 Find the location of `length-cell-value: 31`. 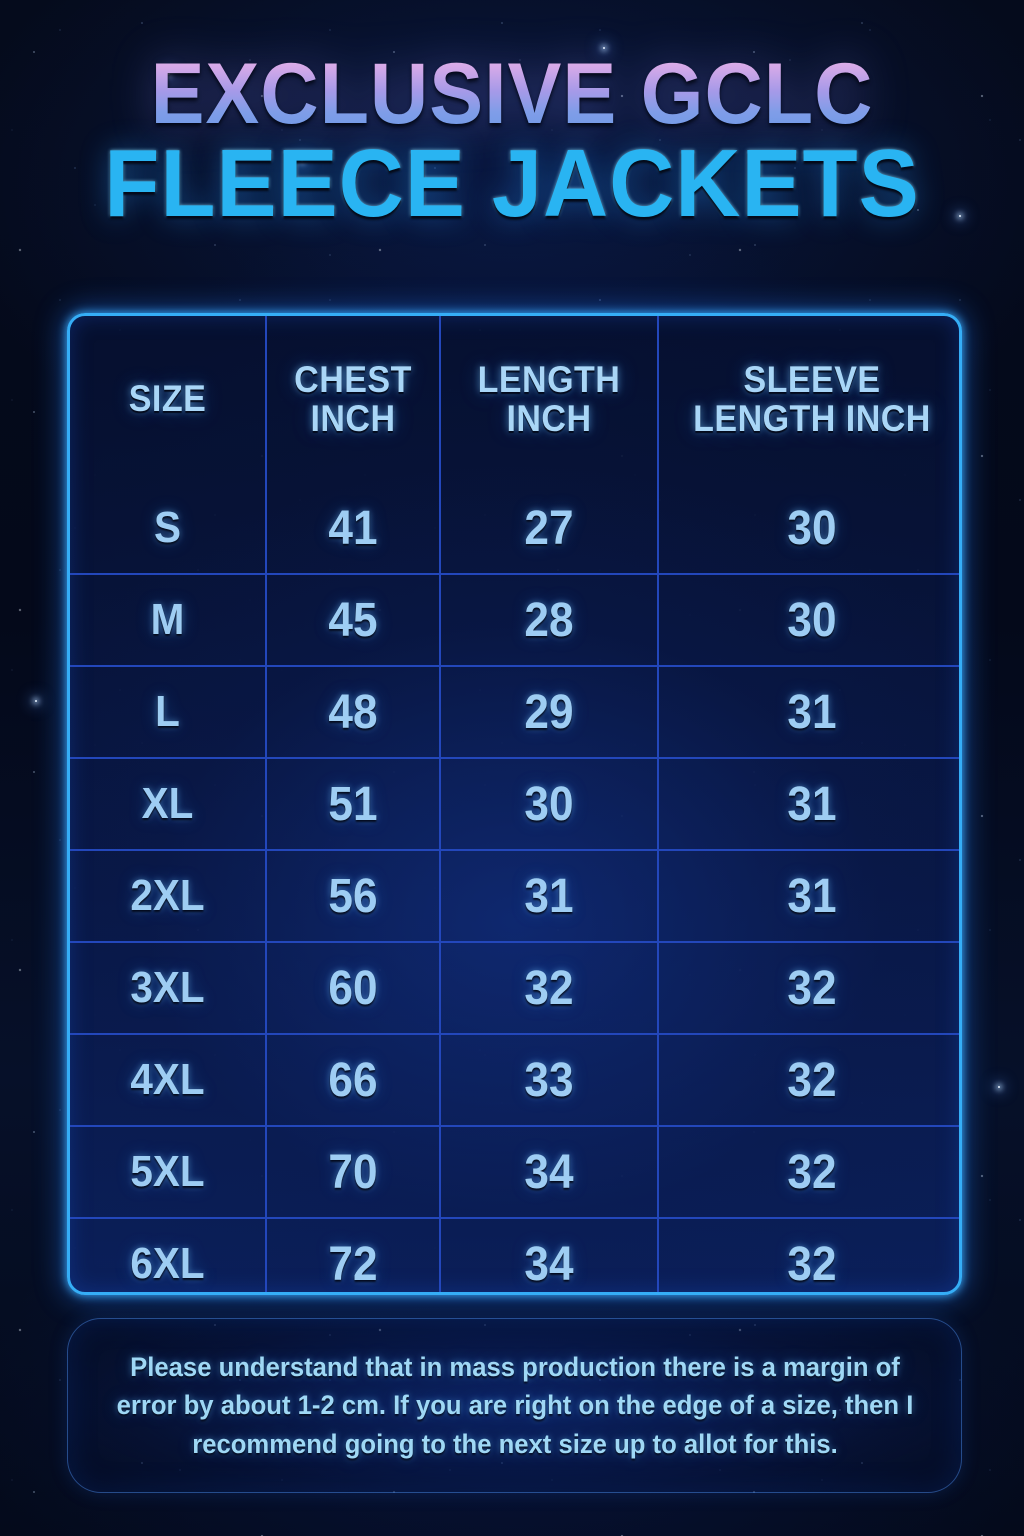

length-cell-value: 31 is located at coordinates (549, 896).